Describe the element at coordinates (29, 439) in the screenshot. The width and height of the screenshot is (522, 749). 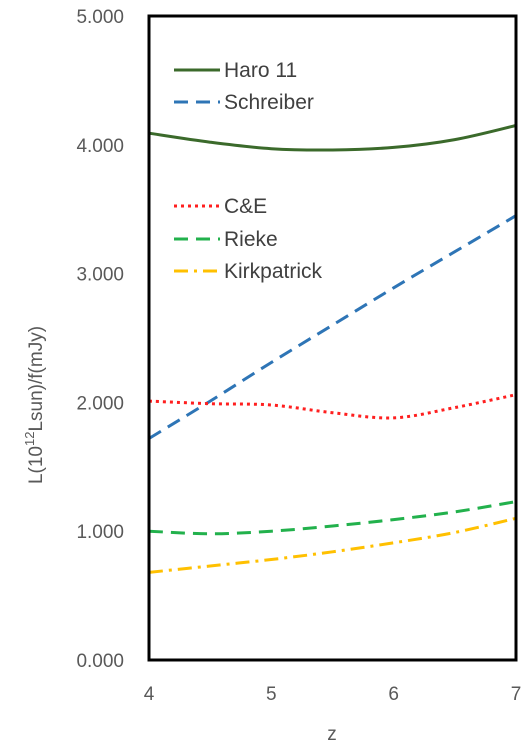
I see `y-axis-title-superscript: 12` at that location.